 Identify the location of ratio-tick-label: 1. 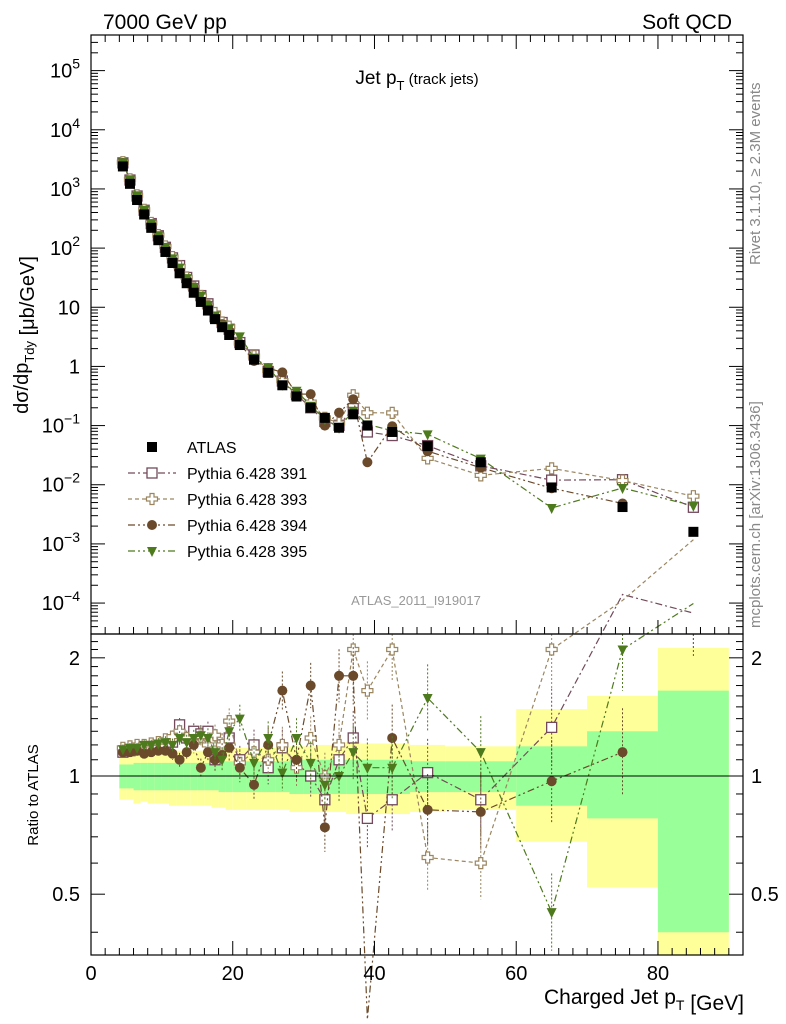
(74, 777).